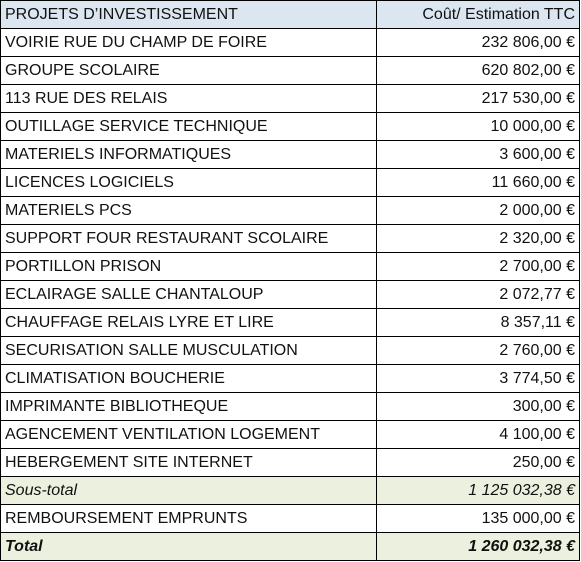 Image resolution: width=581 pixels, height=562 pixels. I want to click on table-row: SECURISATION SALLE MUSCULATION 2 760,00 €, so click(290, 350).